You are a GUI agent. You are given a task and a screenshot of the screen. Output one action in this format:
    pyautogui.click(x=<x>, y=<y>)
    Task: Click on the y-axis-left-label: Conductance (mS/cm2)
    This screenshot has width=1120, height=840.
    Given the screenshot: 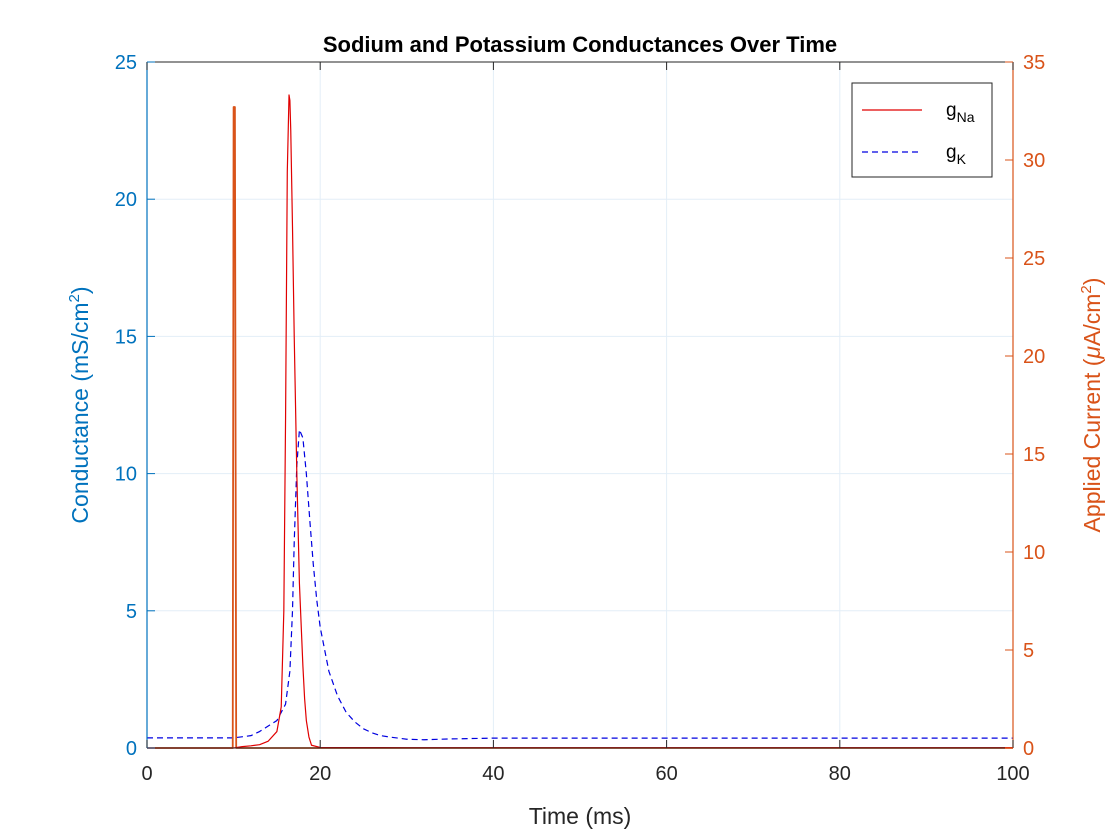 What is the action you would take?
    pyautogui.click(x=79, y=404)
    